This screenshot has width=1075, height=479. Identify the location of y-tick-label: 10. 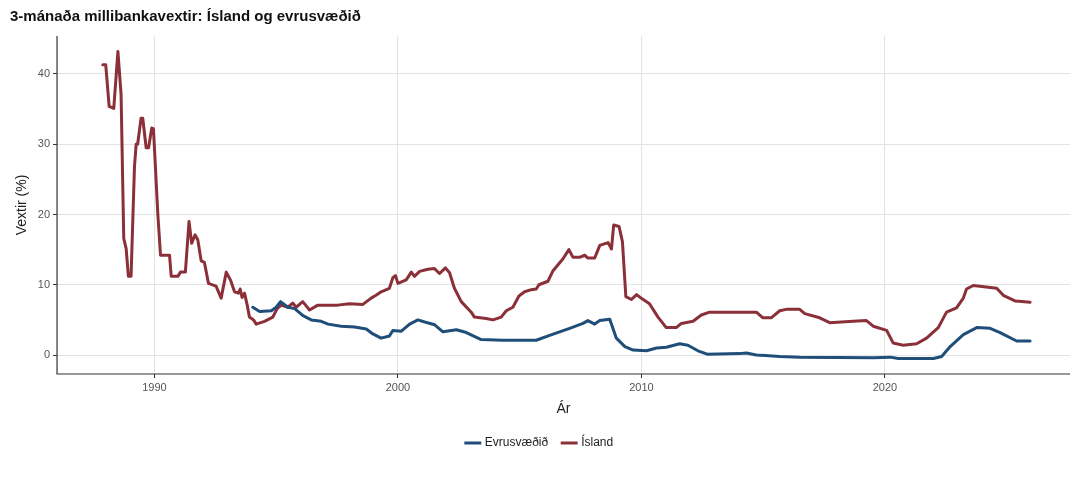
(44, 283).